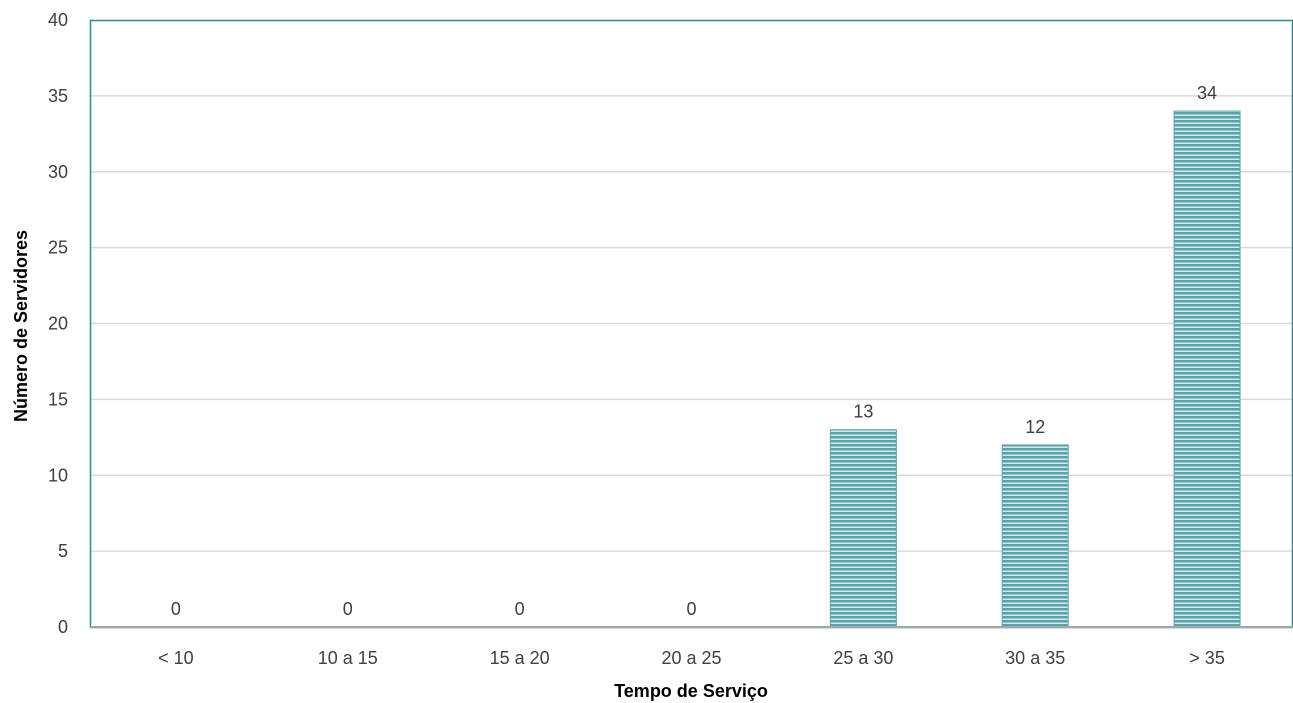  Describe the element at coordinates (63, 551) in the screenshot. I see `y-tick-label: 5` at that location.